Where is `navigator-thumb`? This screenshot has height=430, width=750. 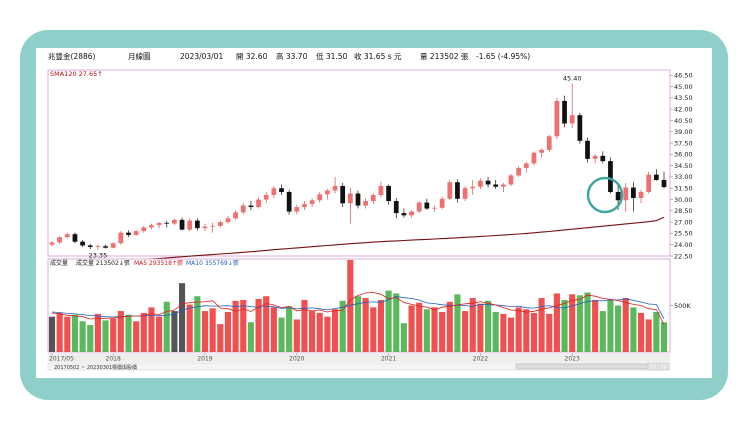 navigator-thumb is located at coordinates (586, 366).